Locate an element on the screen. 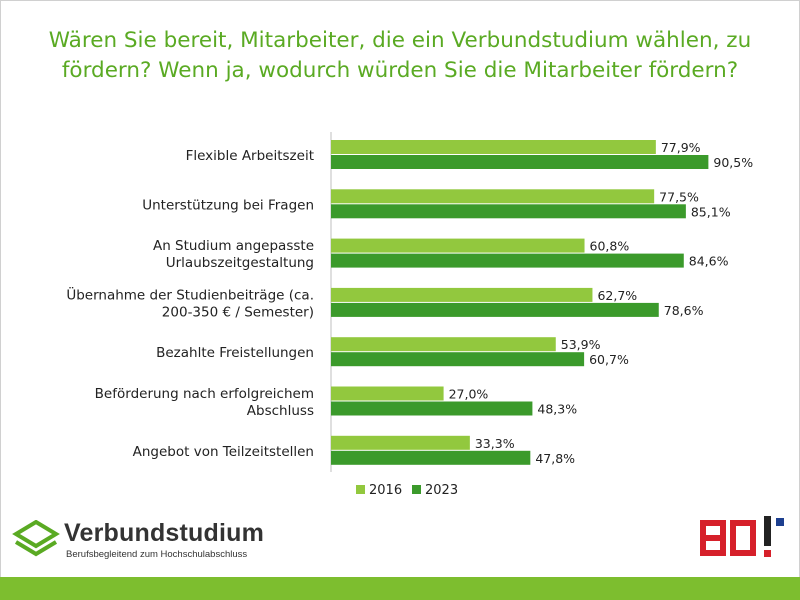 Image resolution: width=800 pixels, height=600 pixels. data-label: 77,5% is located at coordinates (679, 196).